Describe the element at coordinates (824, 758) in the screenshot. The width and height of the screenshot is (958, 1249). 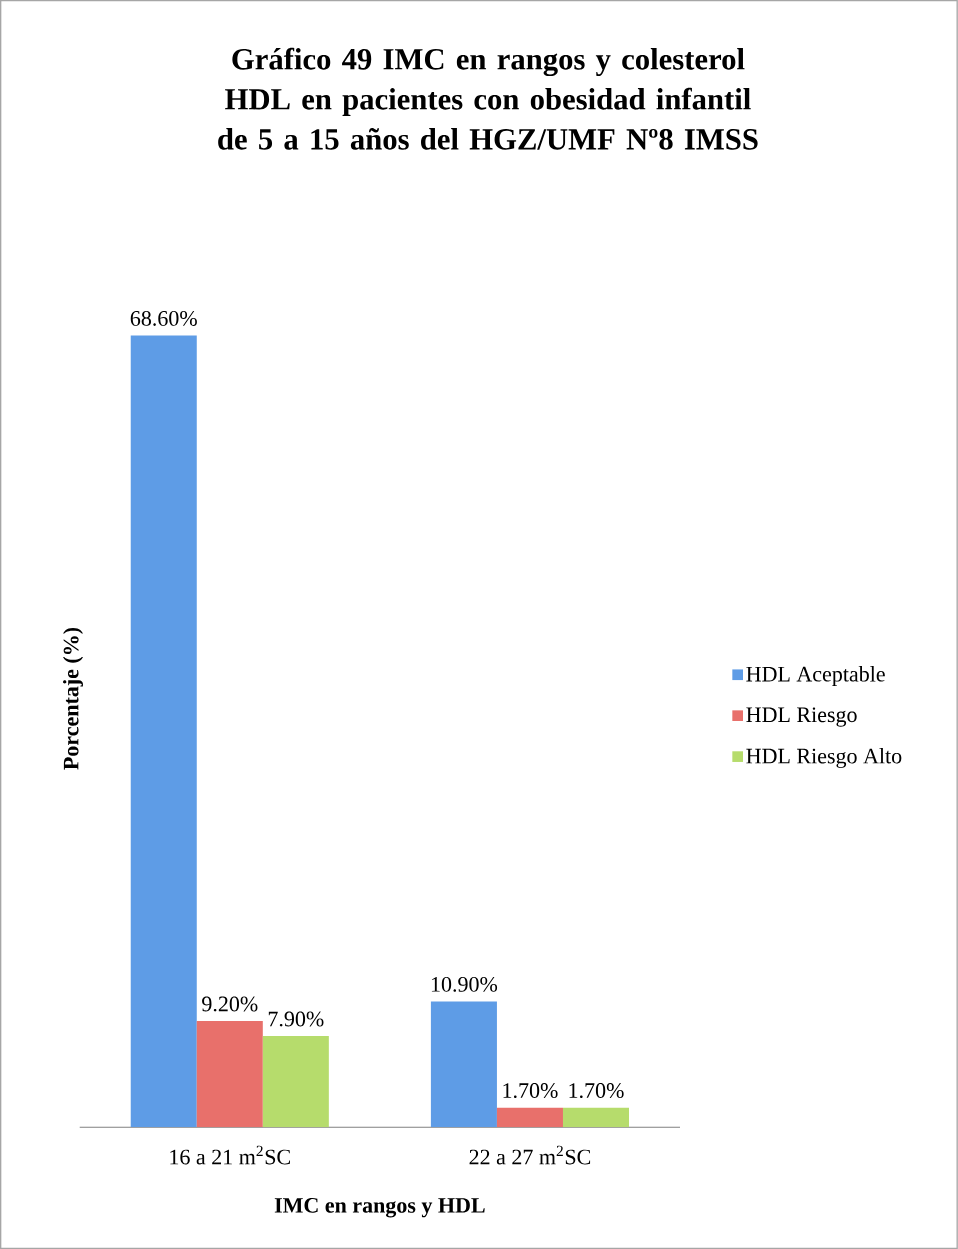
I see `legend-label: HDL Riesgo Alto` at that location.